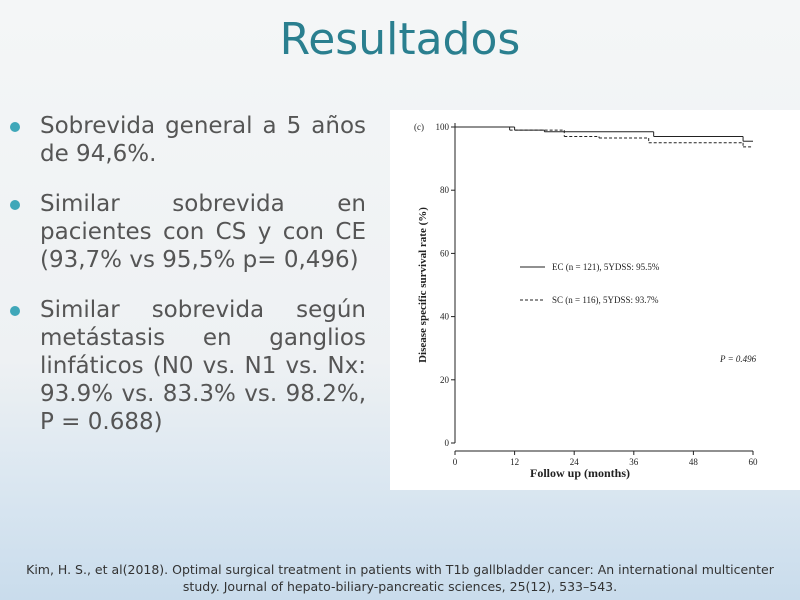  I want to click on bullet: Sobrevida general a 5 años de 94,6%., so click(188, 140).